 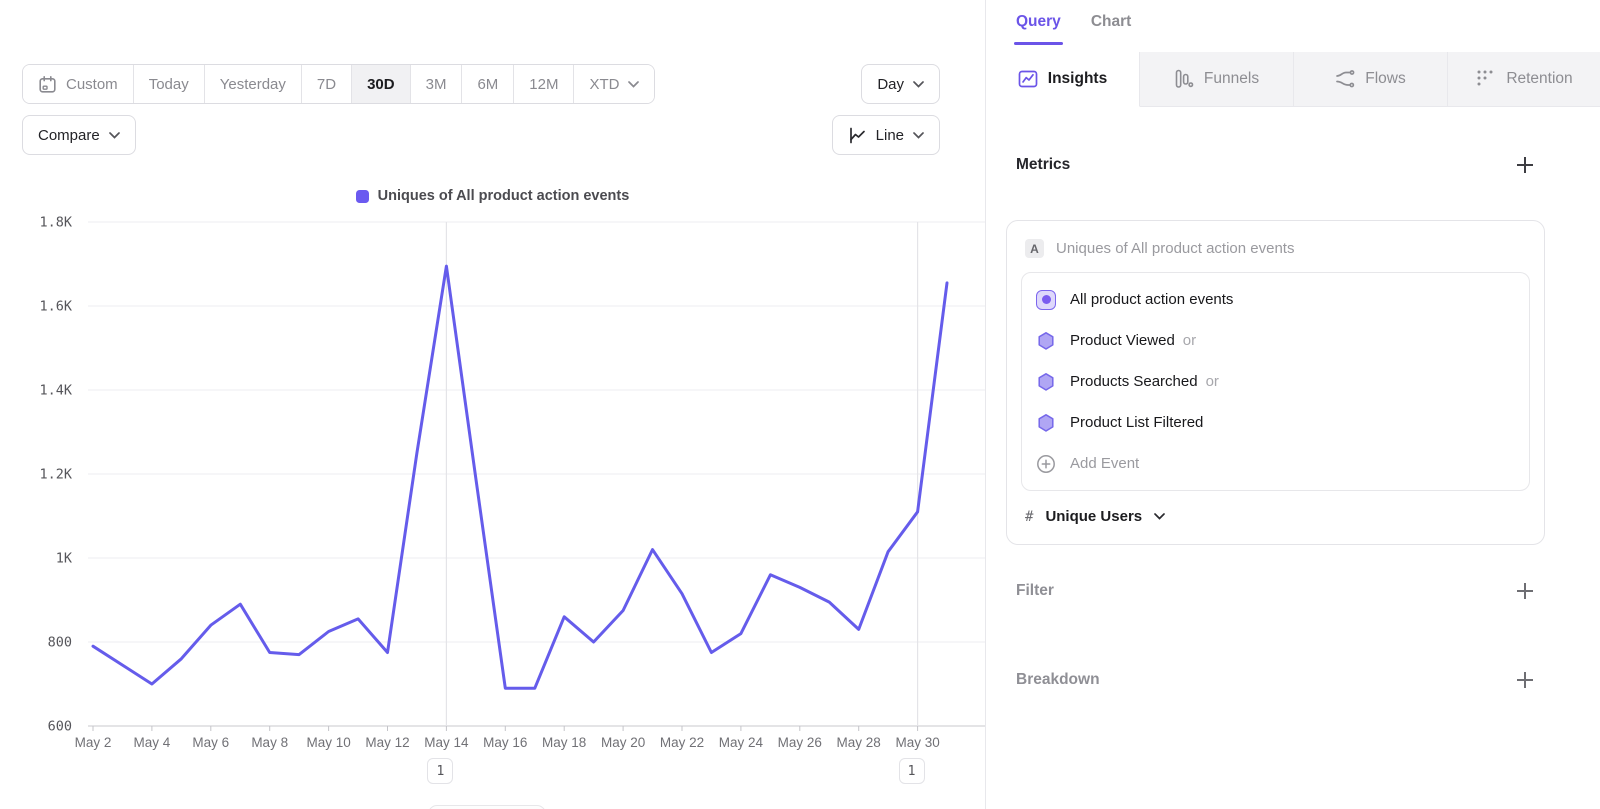 I want to click on y-axis-tick-label: 1.8K, so click(x=55, y=223).